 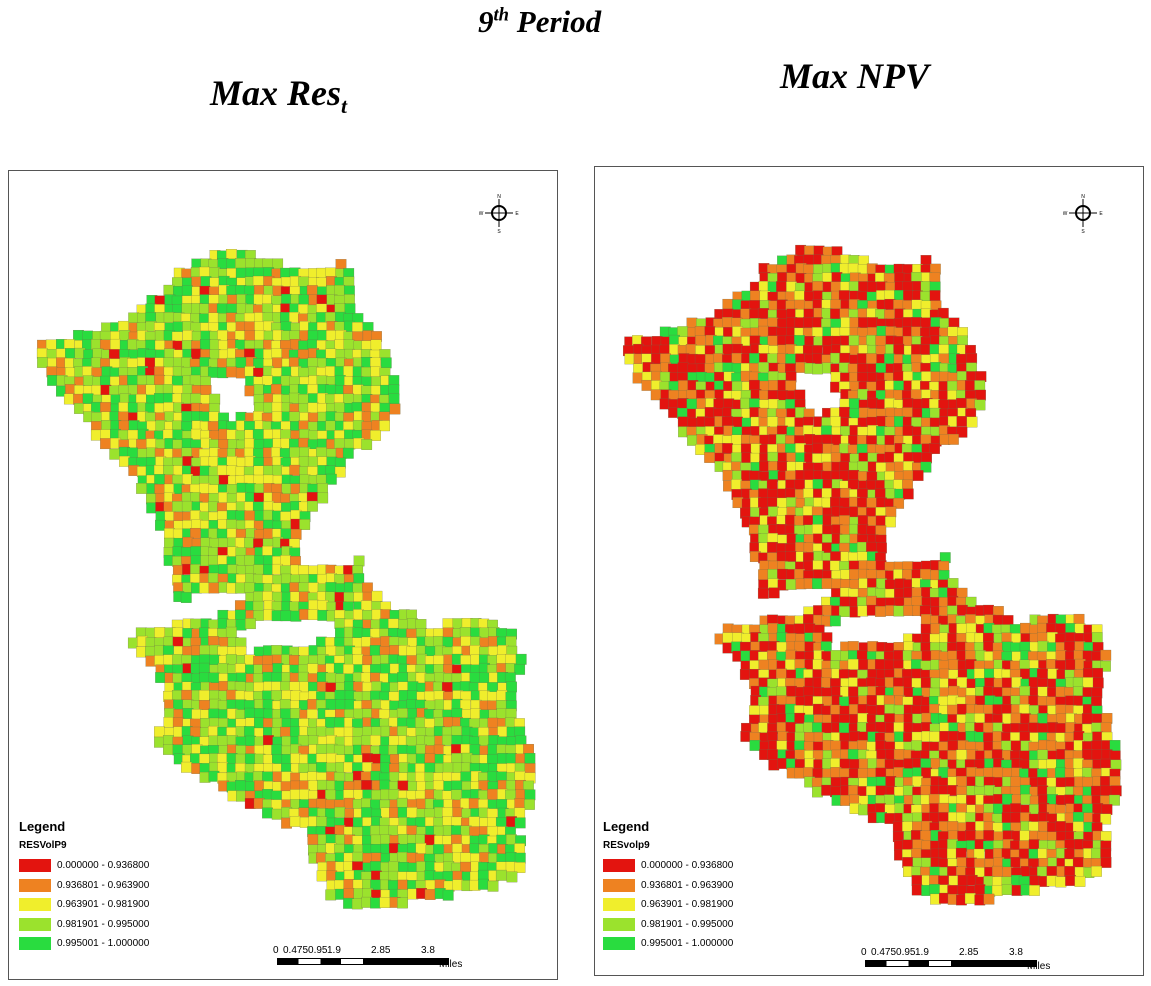 I want to click on legend-item: 0.936801 - 0.963900, so click(x=668, y=886).